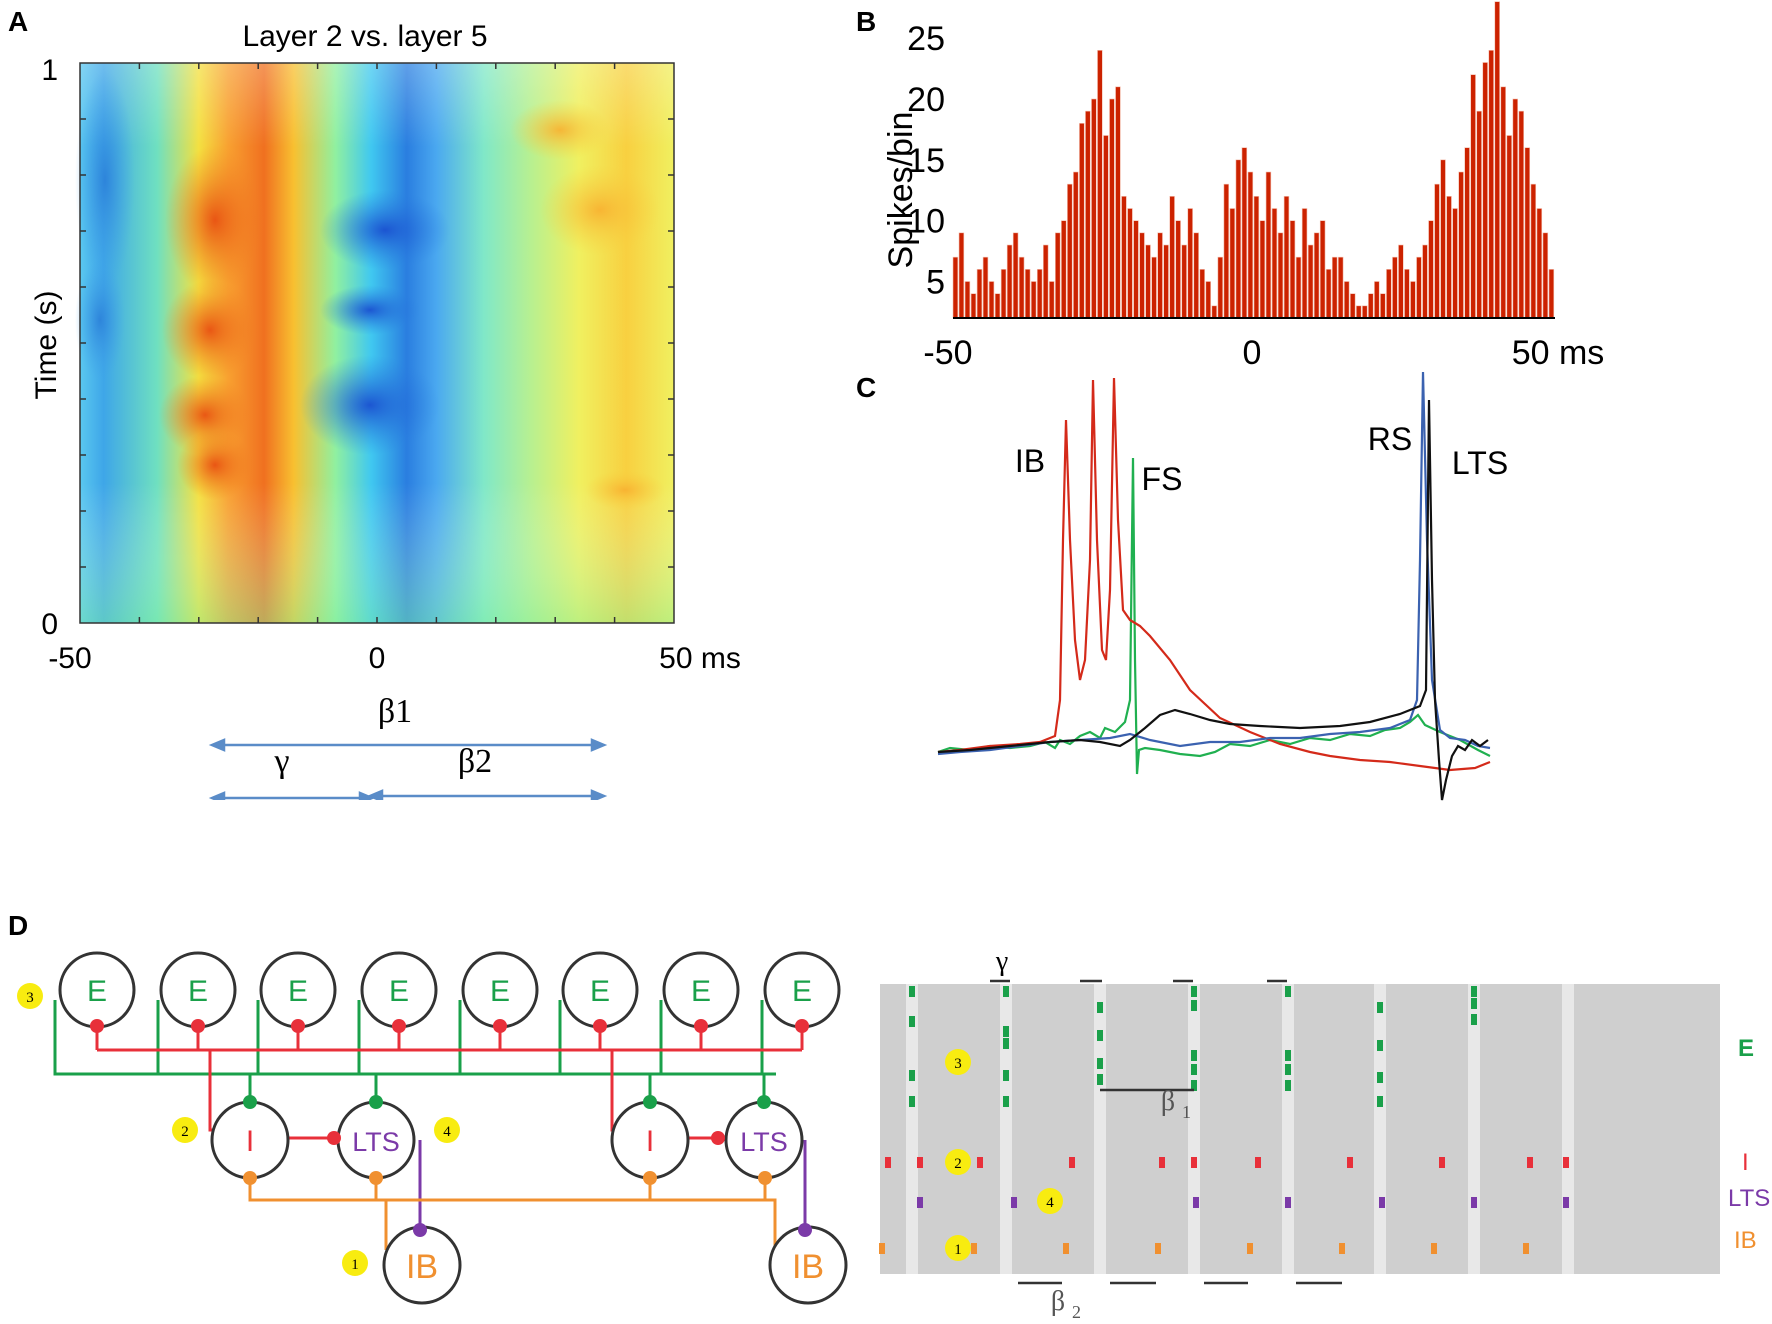 This screenshot has width=1772, height=1324. What do you see at coordinates (49, 70) in the screenshot?
I see `panel-a-ytick-1: 1` at bounding box center [49, 70].